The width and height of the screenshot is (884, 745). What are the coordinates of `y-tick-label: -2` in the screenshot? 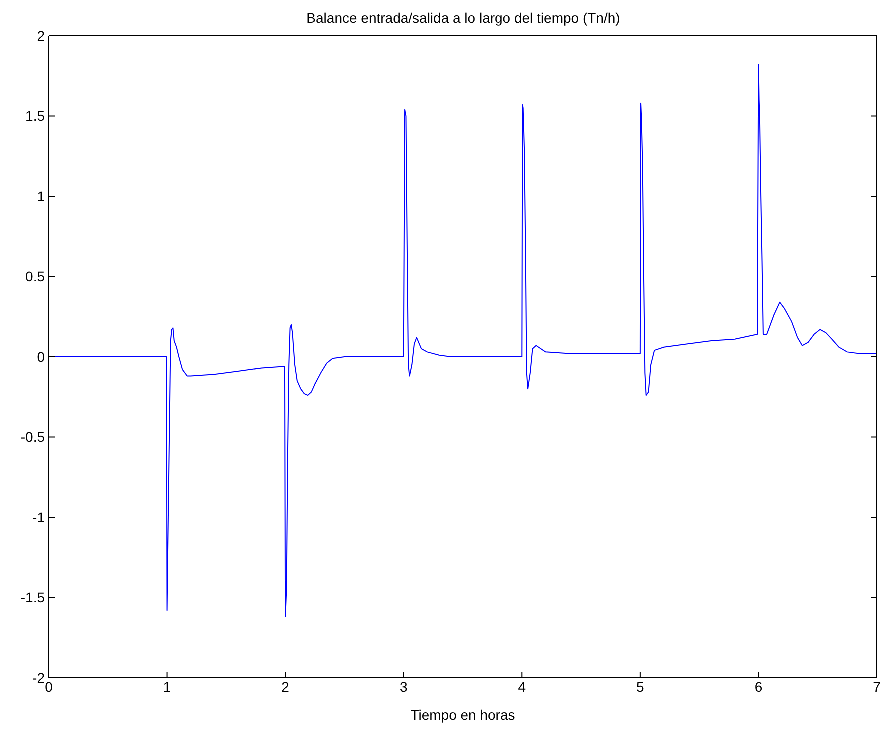 It's located at (39, 678).